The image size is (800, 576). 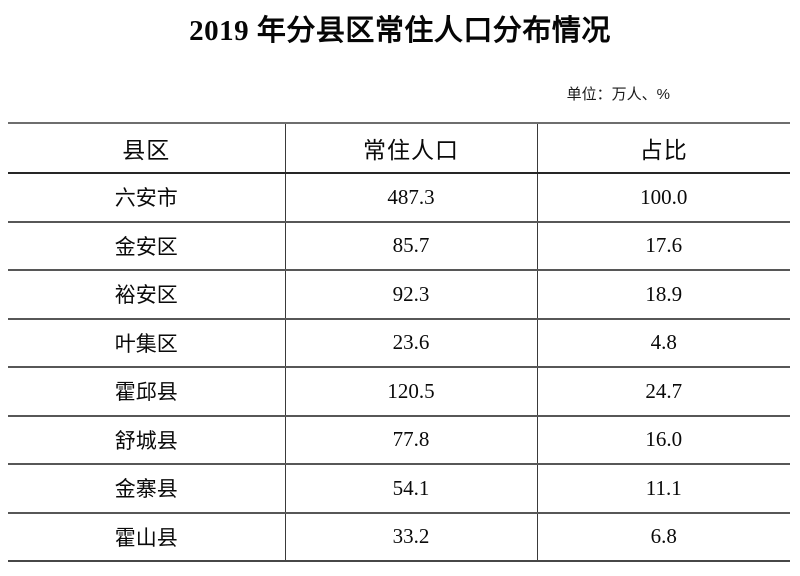 I want to click on table-row: 裕安区 92.3 18.9, so click(x=399, y=294).